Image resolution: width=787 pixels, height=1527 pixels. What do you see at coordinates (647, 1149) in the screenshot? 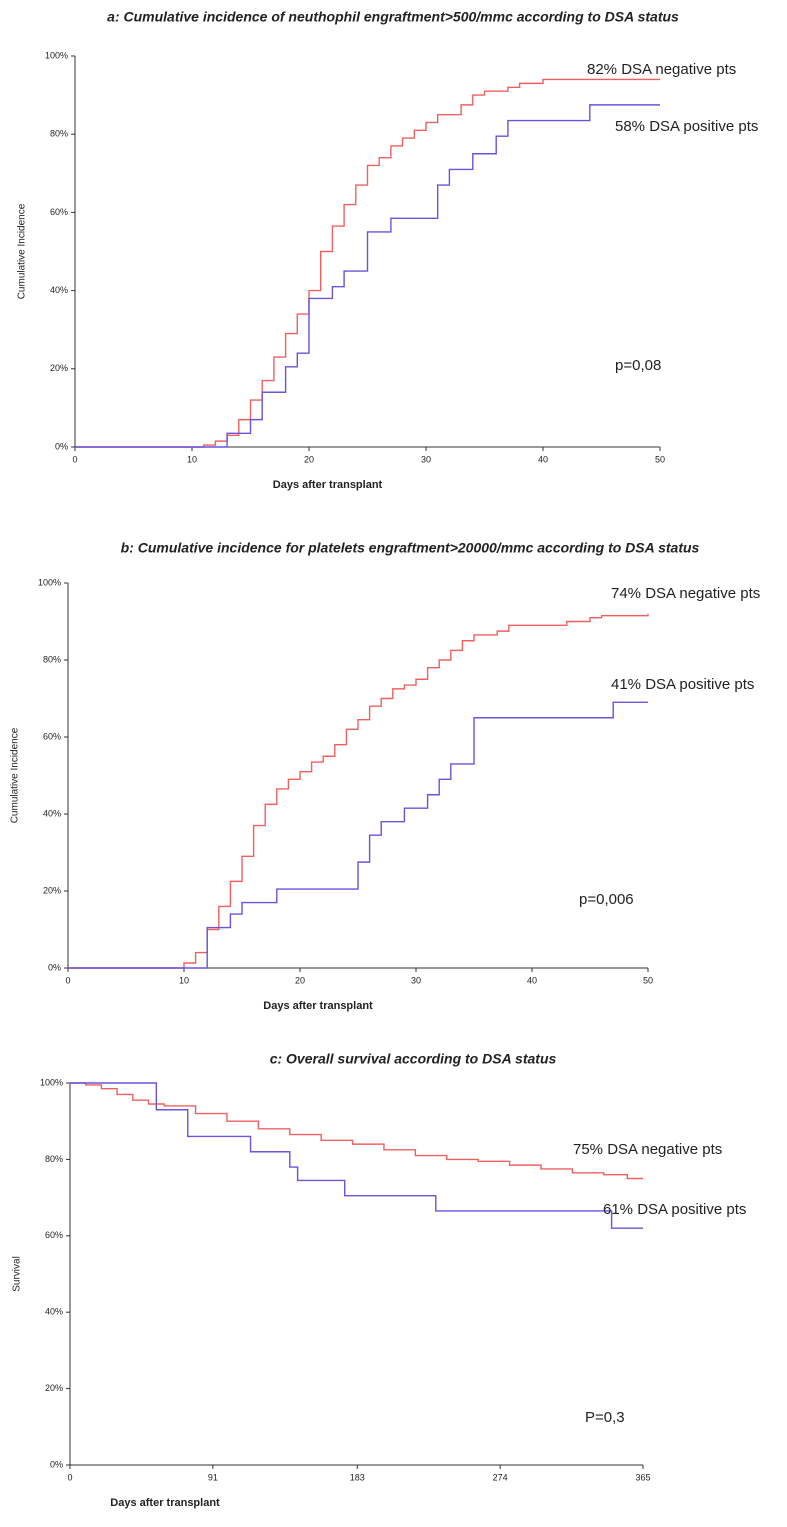
I see `annotation: 75% DSA negative pts` at bounding box center [647, 1149].